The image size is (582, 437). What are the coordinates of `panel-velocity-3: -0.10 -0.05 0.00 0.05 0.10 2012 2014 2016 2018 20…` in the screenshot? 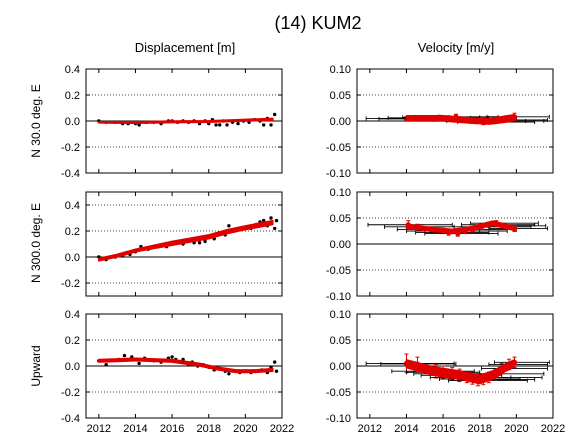 It's located at (445, 372).